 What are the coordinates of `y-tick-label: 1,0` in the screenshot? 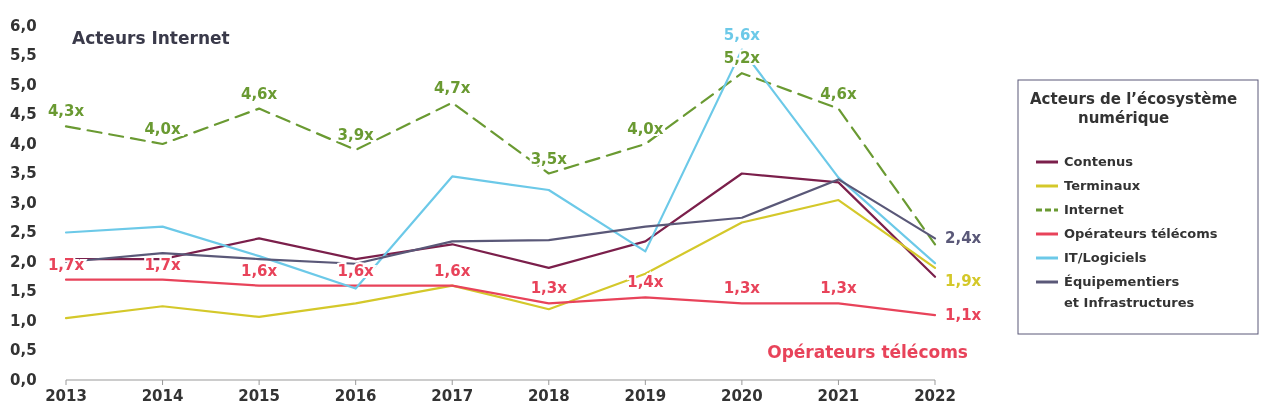 It's located at (23, 320).